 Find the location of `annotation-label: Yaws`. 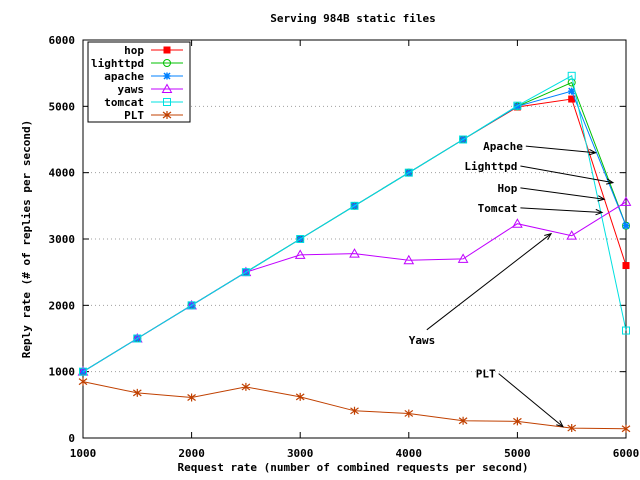

annotation-label: Yaws is located at coordinates (422, 340).